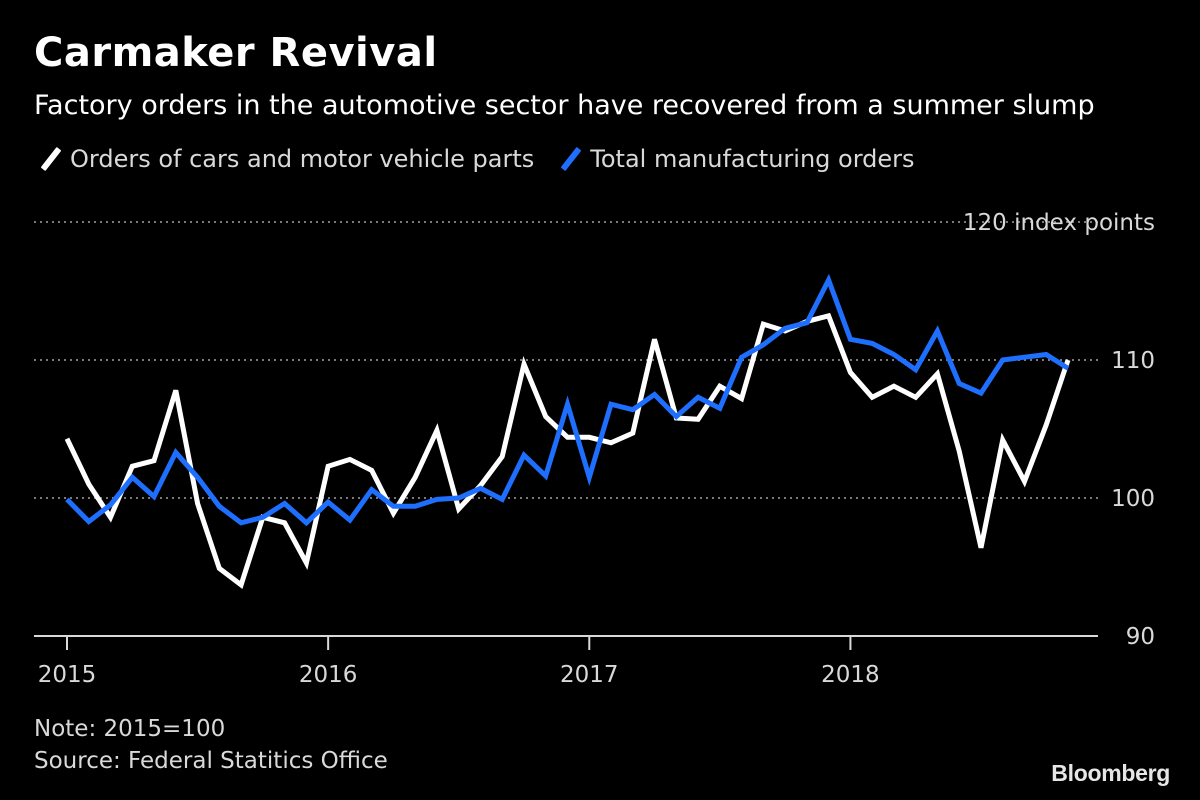  What do you see at coordinates (236, 53) in the screenshot?
I see `chart-title: Carmaker Revival` at bounding box center [236, 53].